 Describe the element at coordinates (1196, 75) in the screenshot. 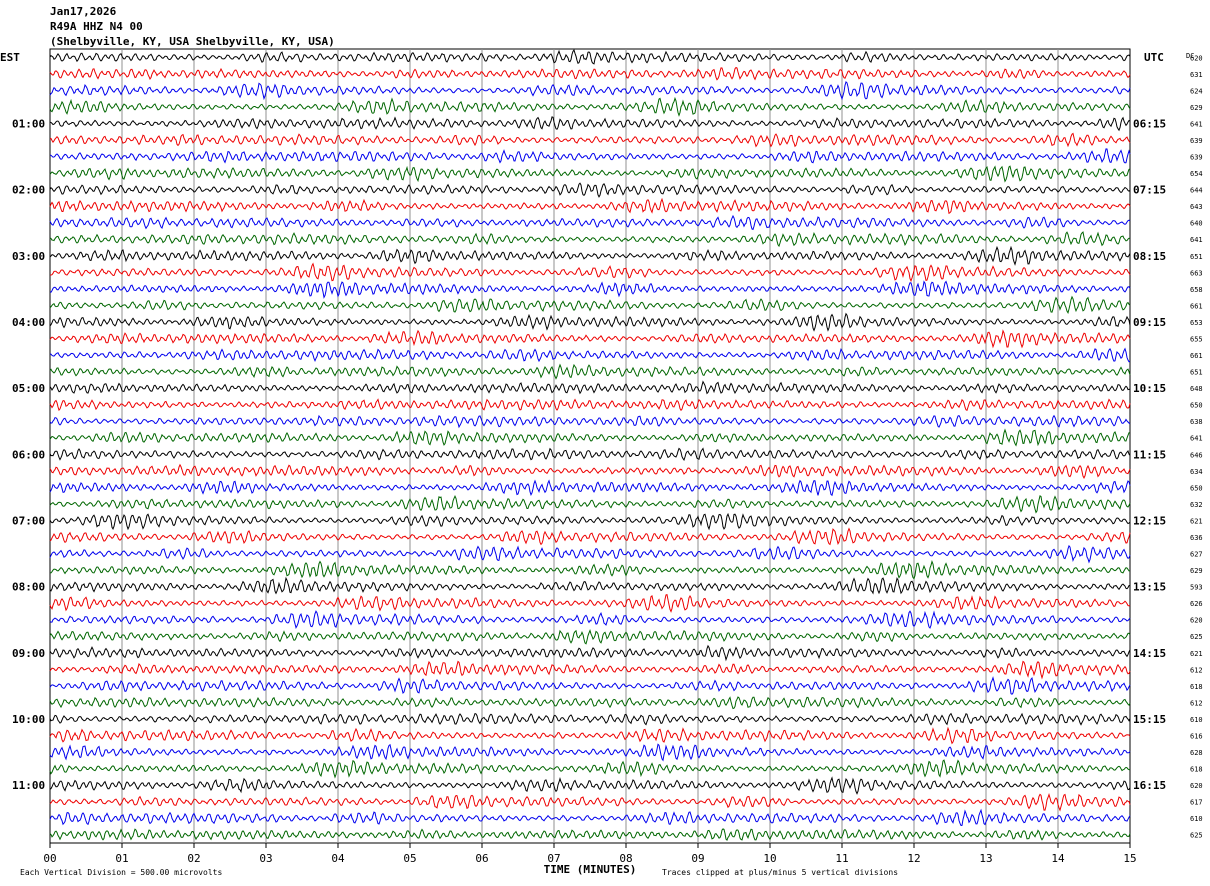

I see `dc-offset-label: 631` at that location.